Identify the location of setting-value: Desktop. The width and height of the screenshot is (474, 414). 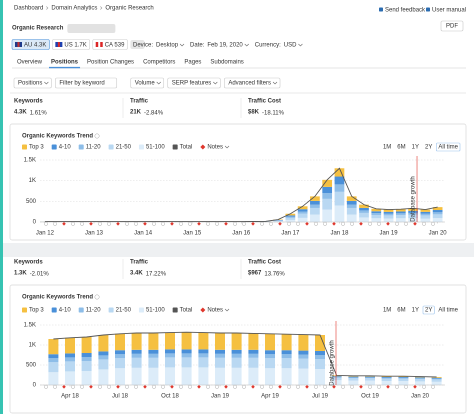
(167, 45).